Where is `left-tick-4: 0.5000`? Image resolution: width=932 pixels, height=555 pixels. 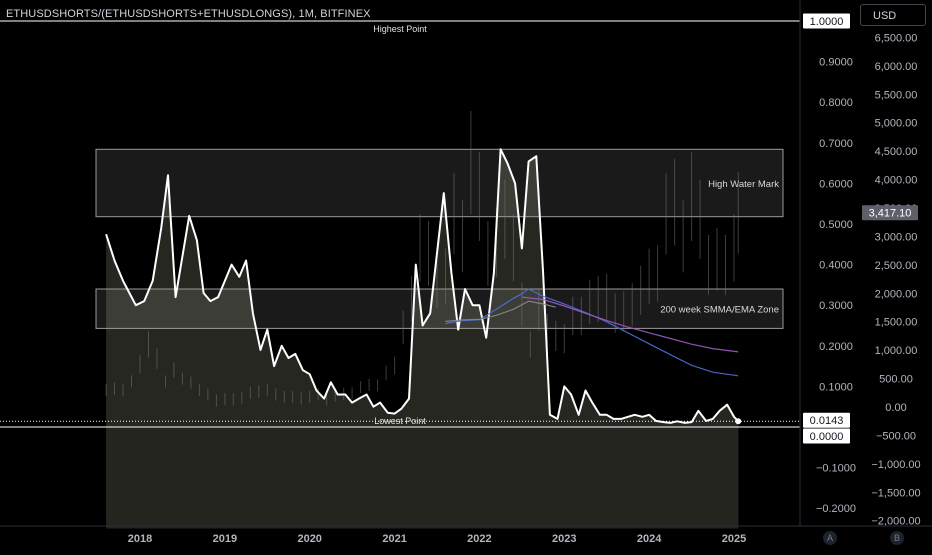 left-tick-4: 0.5000 is located at coordinates (836, 225).